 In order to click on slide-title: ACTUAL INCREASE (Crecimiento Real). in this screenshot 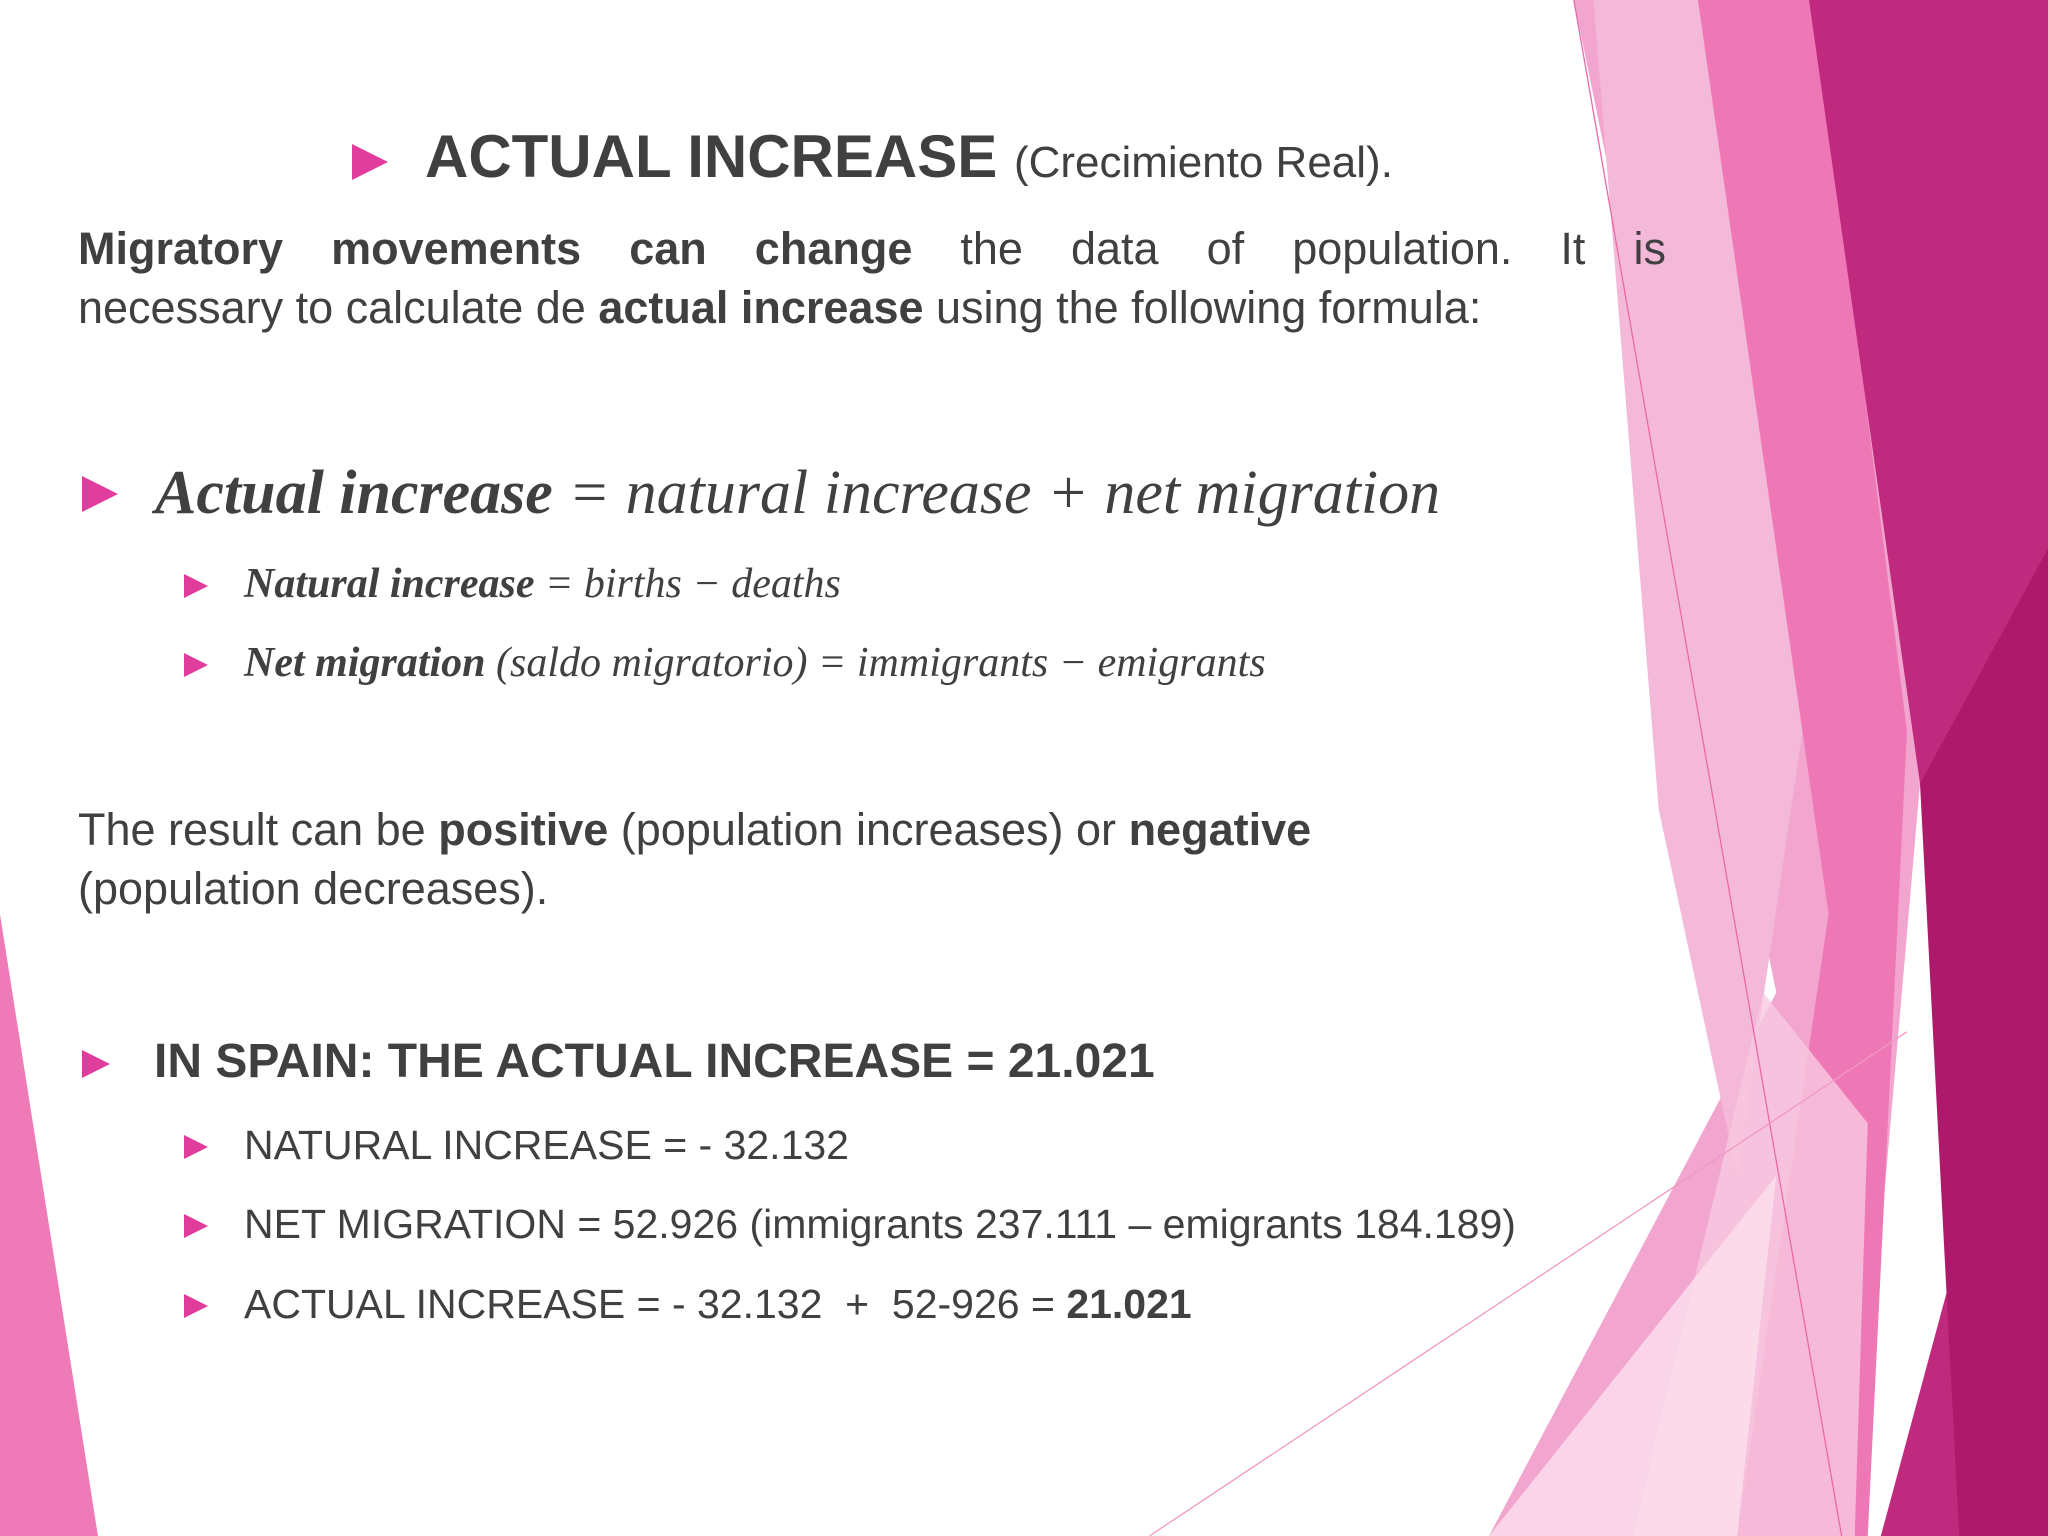, I will do `click(909, 156)`.